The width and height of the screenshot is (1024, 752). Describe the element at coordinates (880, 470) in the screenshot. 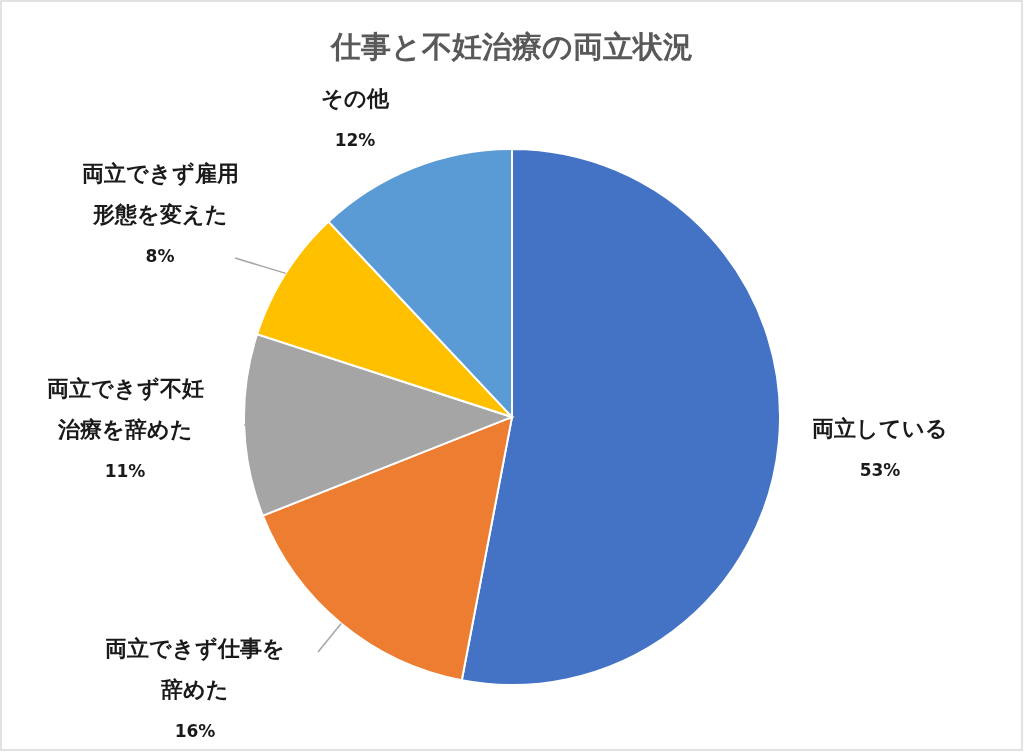

I see `data-label: 53%` at that location.